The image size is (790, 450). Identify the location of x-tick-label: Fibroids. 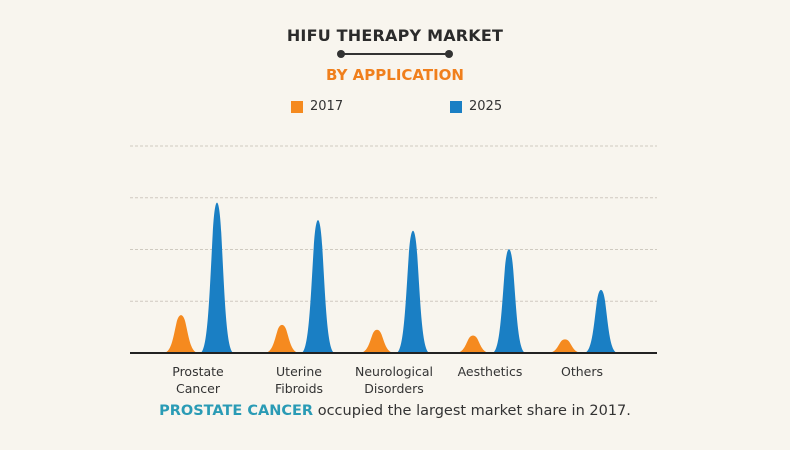
(299, 388).